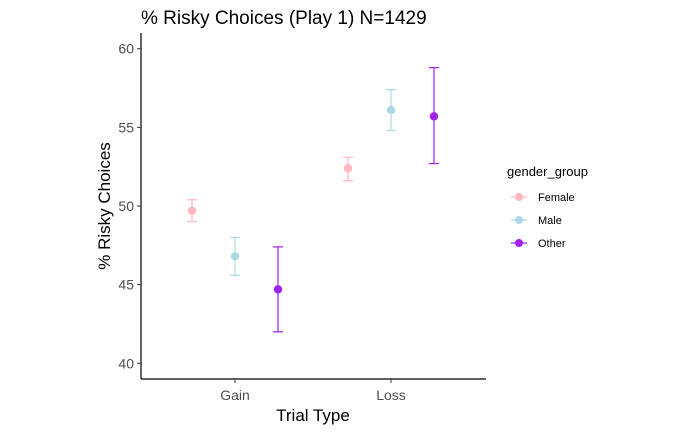 This screenshot has height=432, width=700. I want to click on x-axis-ticks: Gain Loss, so click(313, 391).